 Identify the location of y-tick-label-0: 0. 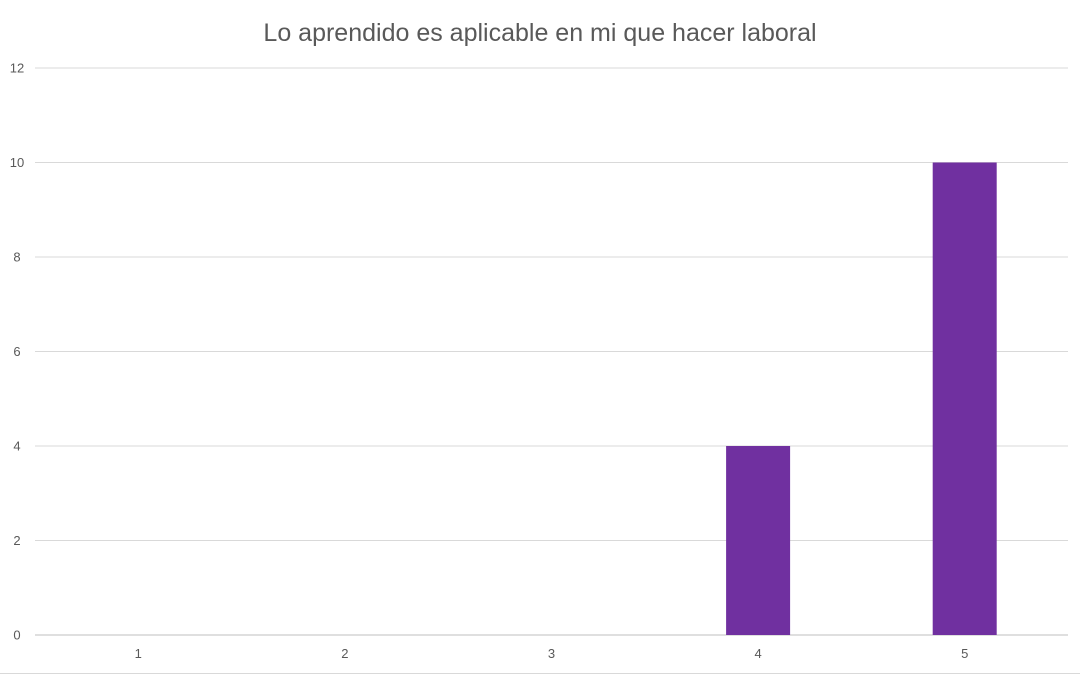
(16, 635).